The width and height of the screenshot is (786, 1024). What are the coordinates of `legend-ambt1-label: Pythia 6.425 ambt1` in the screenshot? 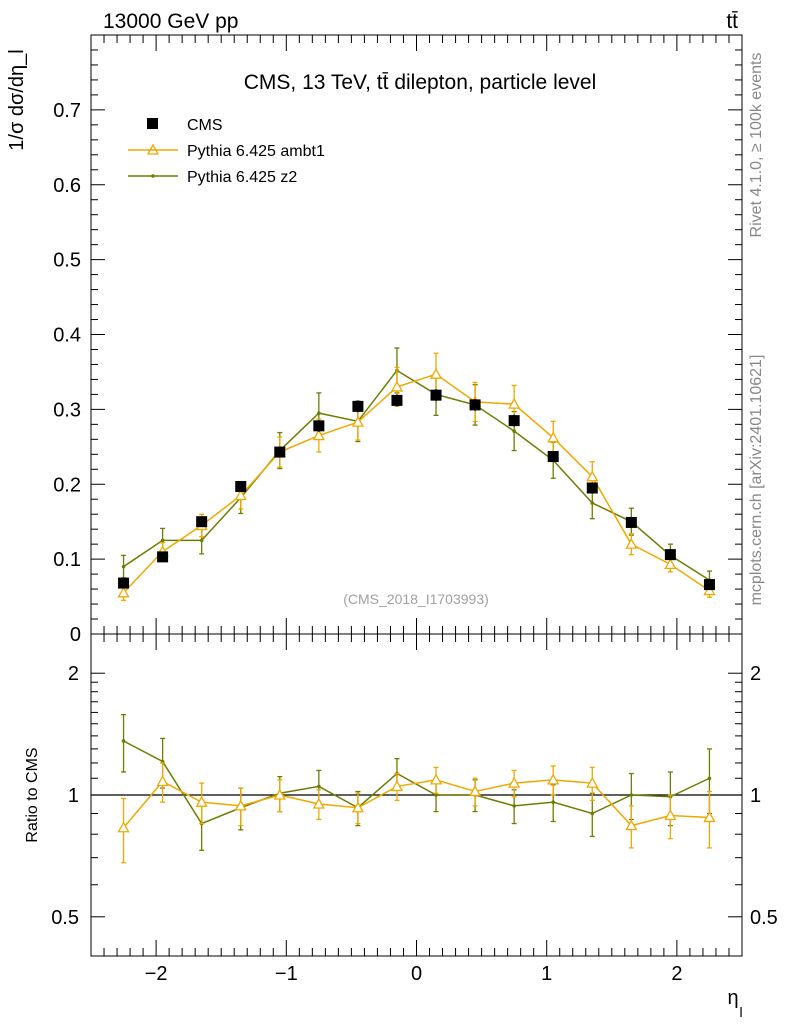 It's located at (256, 151).